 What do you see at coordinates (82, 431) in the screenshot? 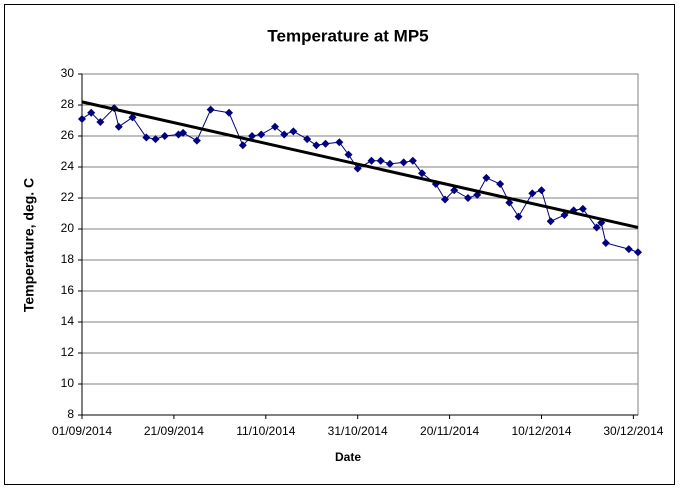
I see `x-tick-label: 01/09/2014` at bounding box center [82, 431].